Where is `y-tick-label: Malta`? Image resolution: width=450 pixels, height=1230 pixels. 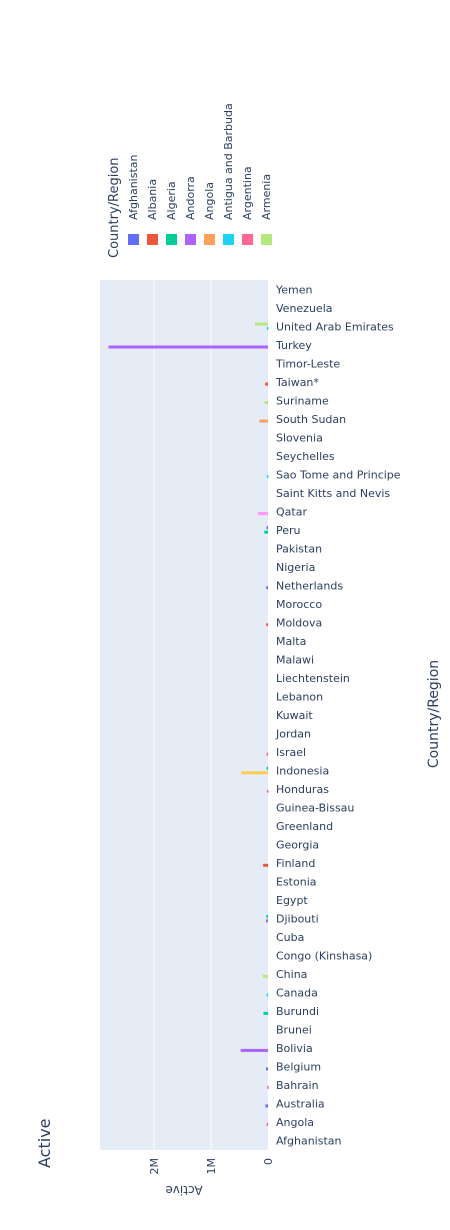
y-tick-label: Malta is located at coordinates (291, 641).